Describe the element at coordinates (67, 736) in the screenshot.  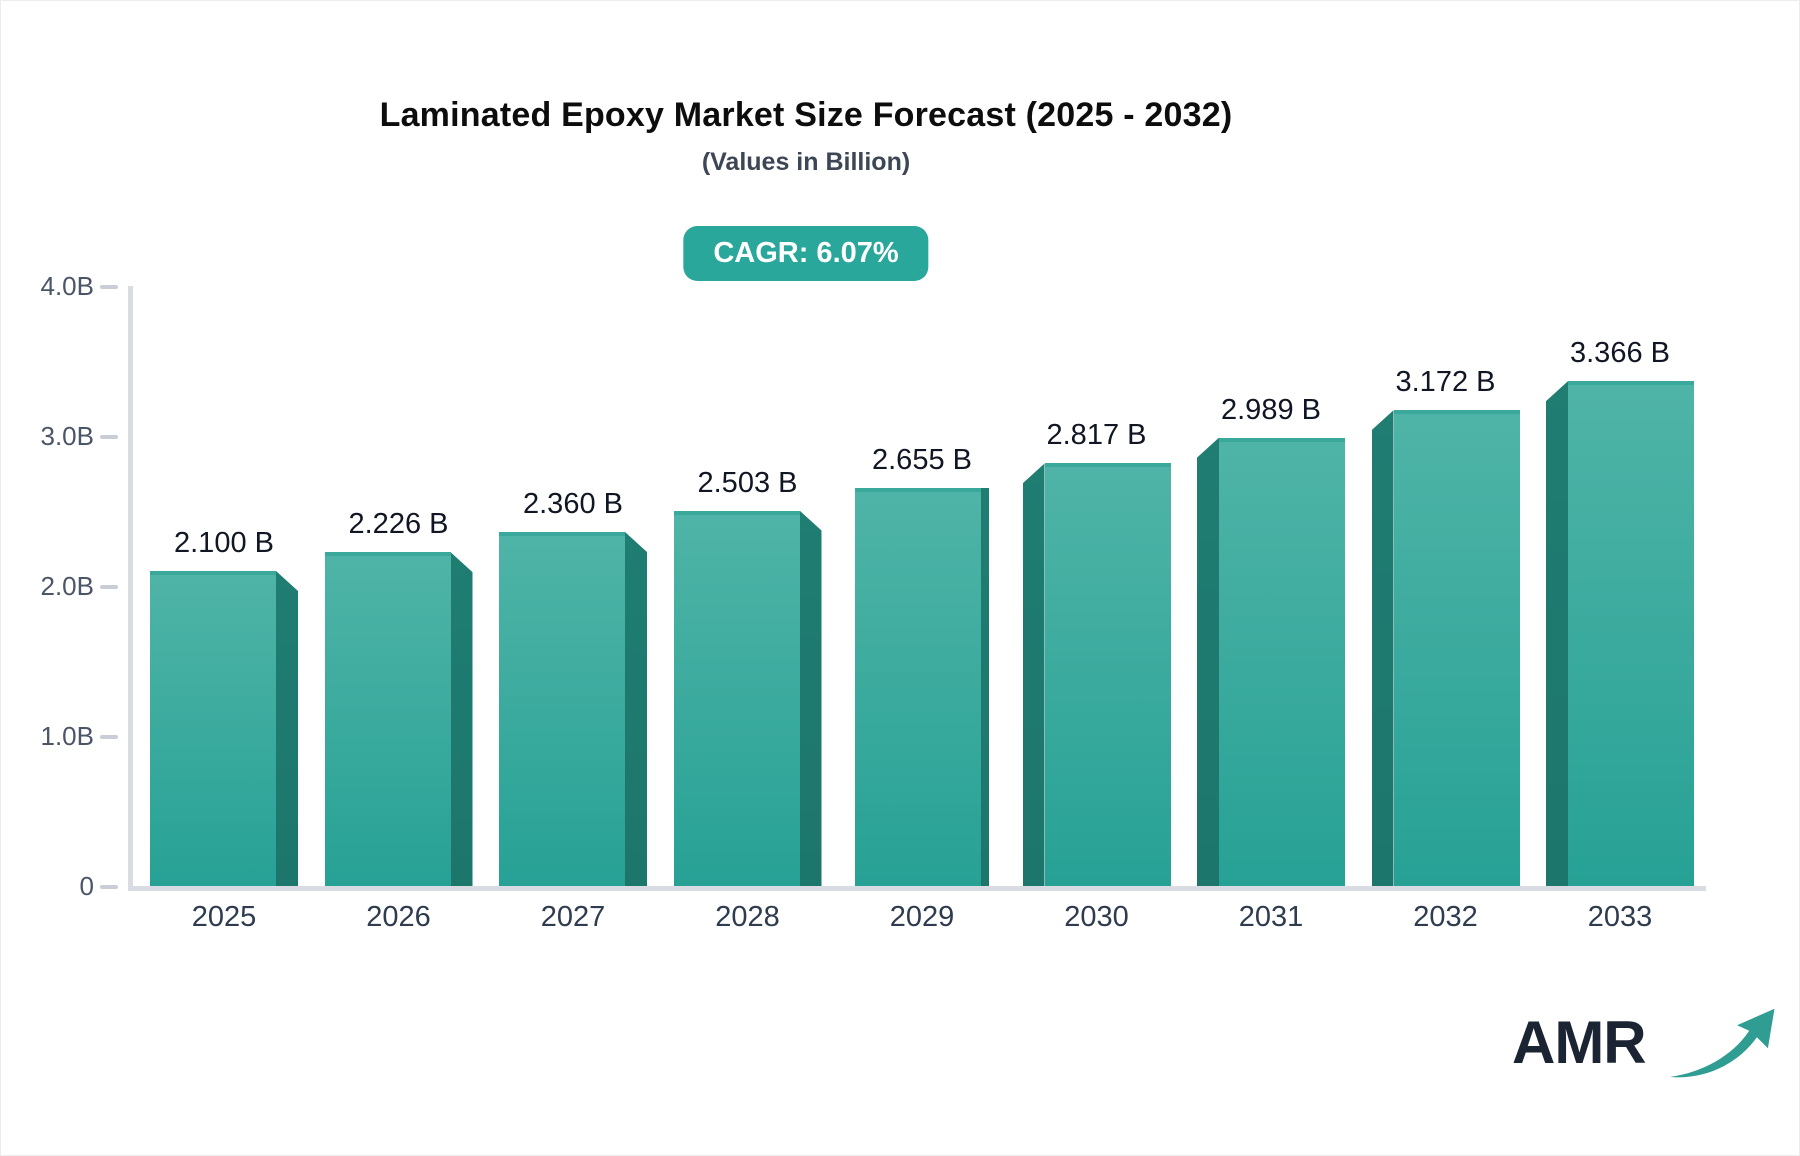
I see `y-tick-label: 1.0B` at that location.